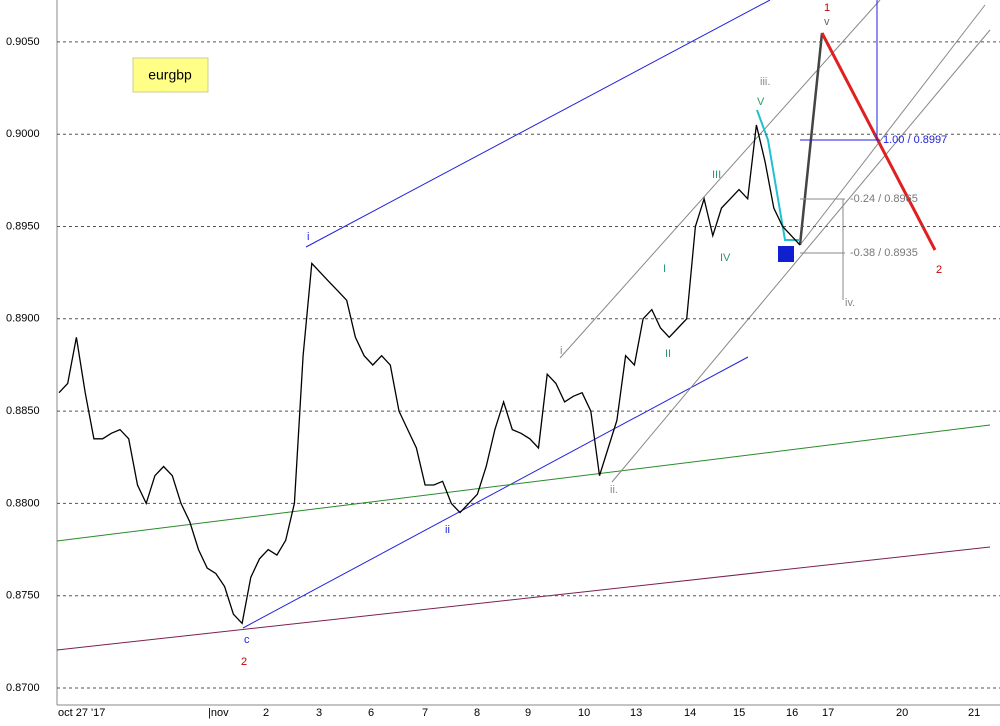 This screenshot has width=1000, height=726. I want to click on symbol: eurgbp, so click(170, 75).